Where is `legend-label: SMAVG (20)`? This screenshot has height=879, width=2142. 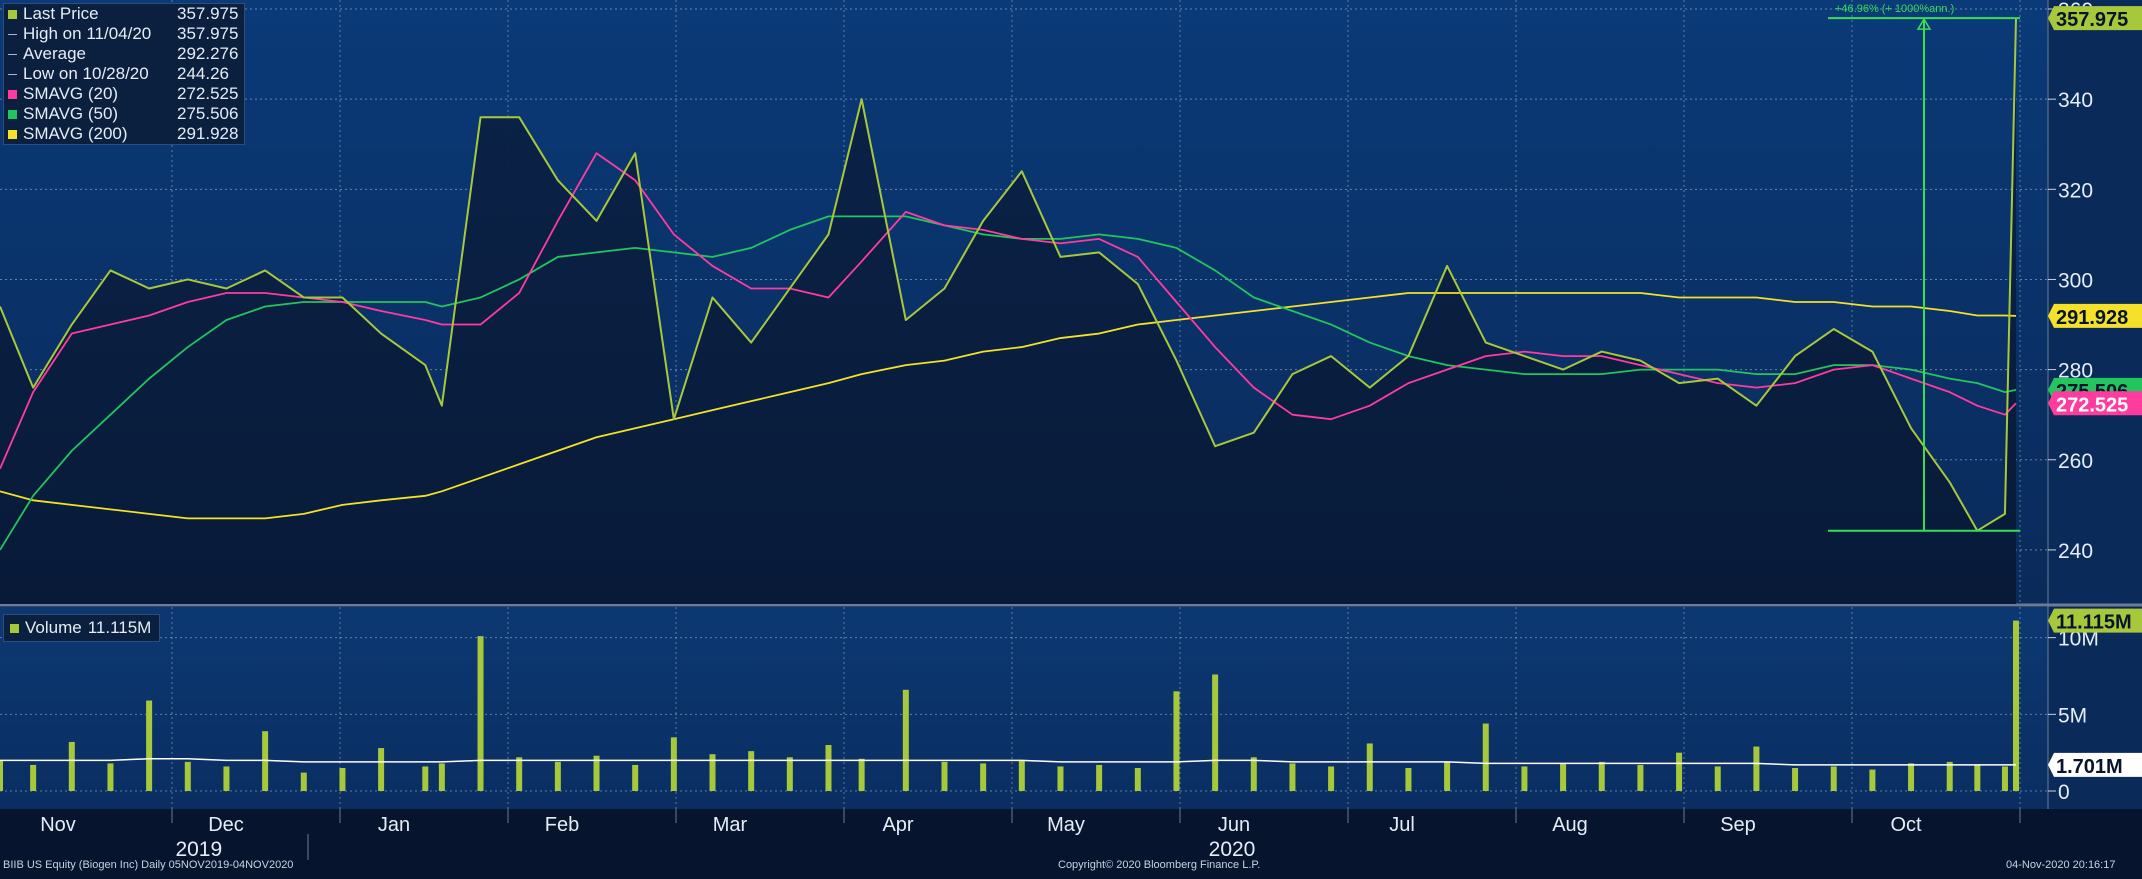
legend-label: SMAVG (20) is located at coordinates (71, 93).